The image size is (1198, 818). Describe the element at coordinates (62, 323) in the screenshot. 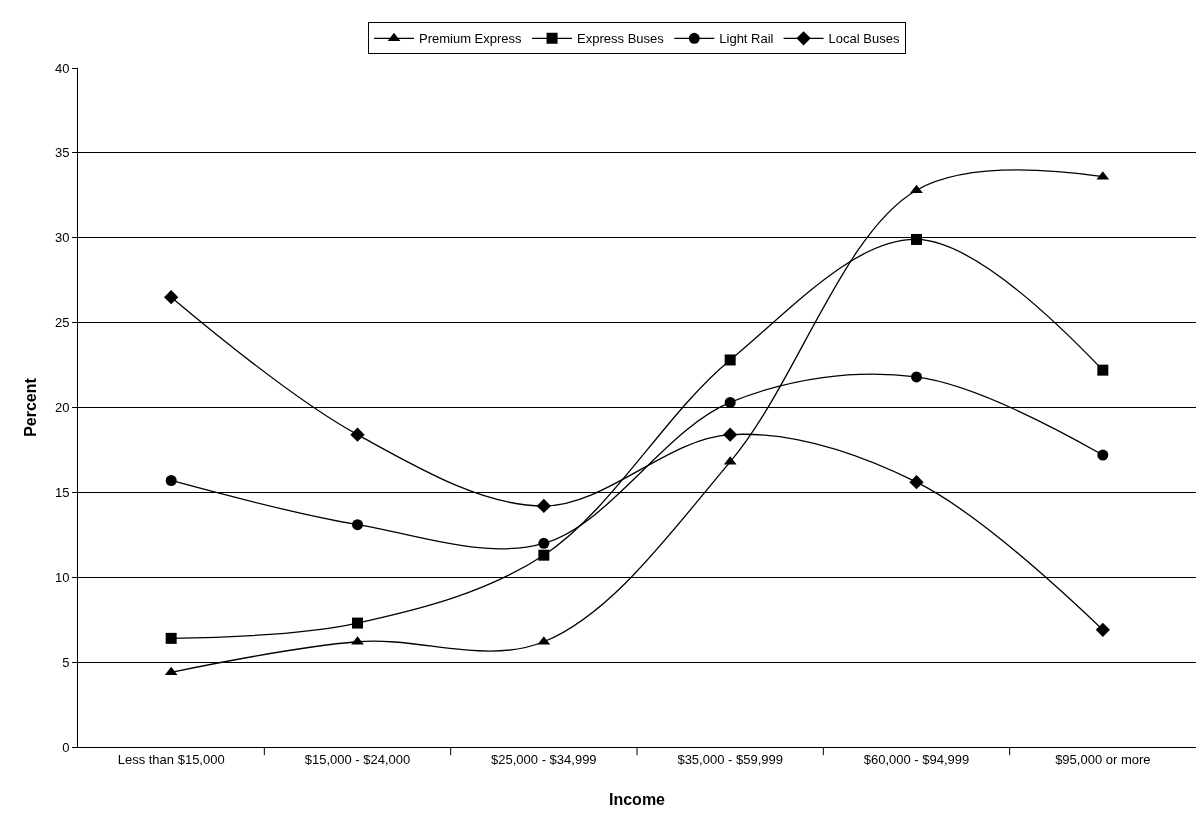

I see `y-tick-label: 25` at that location.